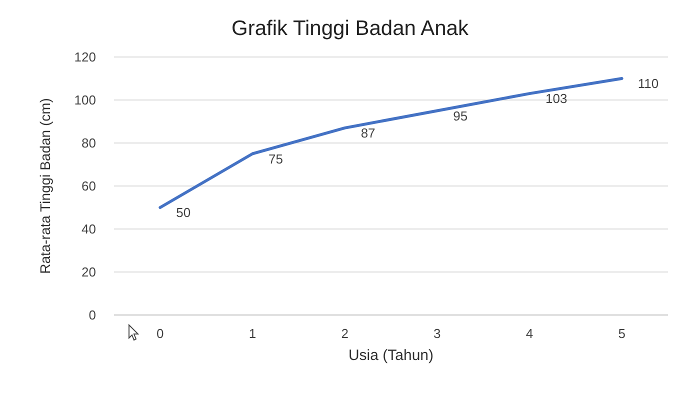 This screenshot has width=700, height=393. I want to click on y-tick-label: 80, so click(89, 143).